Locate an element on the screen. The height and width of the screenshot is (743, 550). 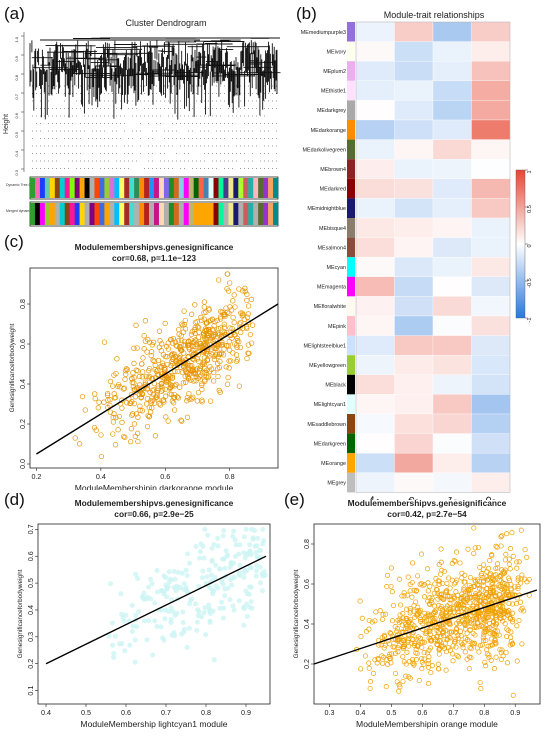
x-tick-label: 0.3 is located at coordinates (329, 712).